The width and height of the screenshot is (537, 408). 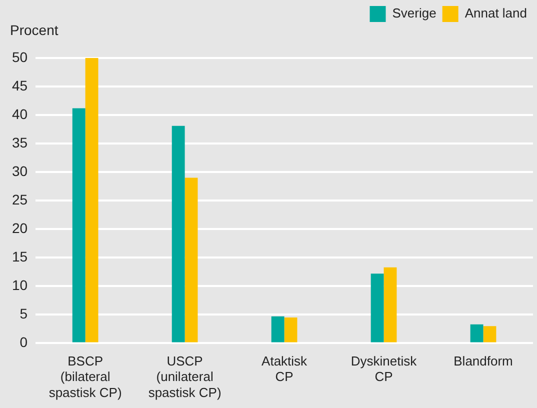 What do you see at coordinates (20, 56) in the screenshot?
I see `y-tick-label: 50` at bounding box center [20, 56].